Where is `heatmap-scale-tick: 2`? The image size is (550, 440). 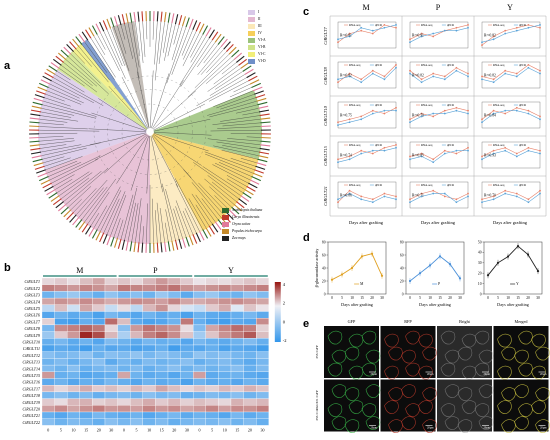
heatmap-scale-tick: 2 is located at coordinates (284, 303).